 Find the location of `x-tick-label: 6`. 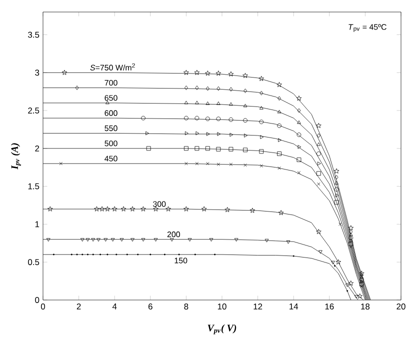

x-tick-label: 6 is located at coordinates (150, 307).